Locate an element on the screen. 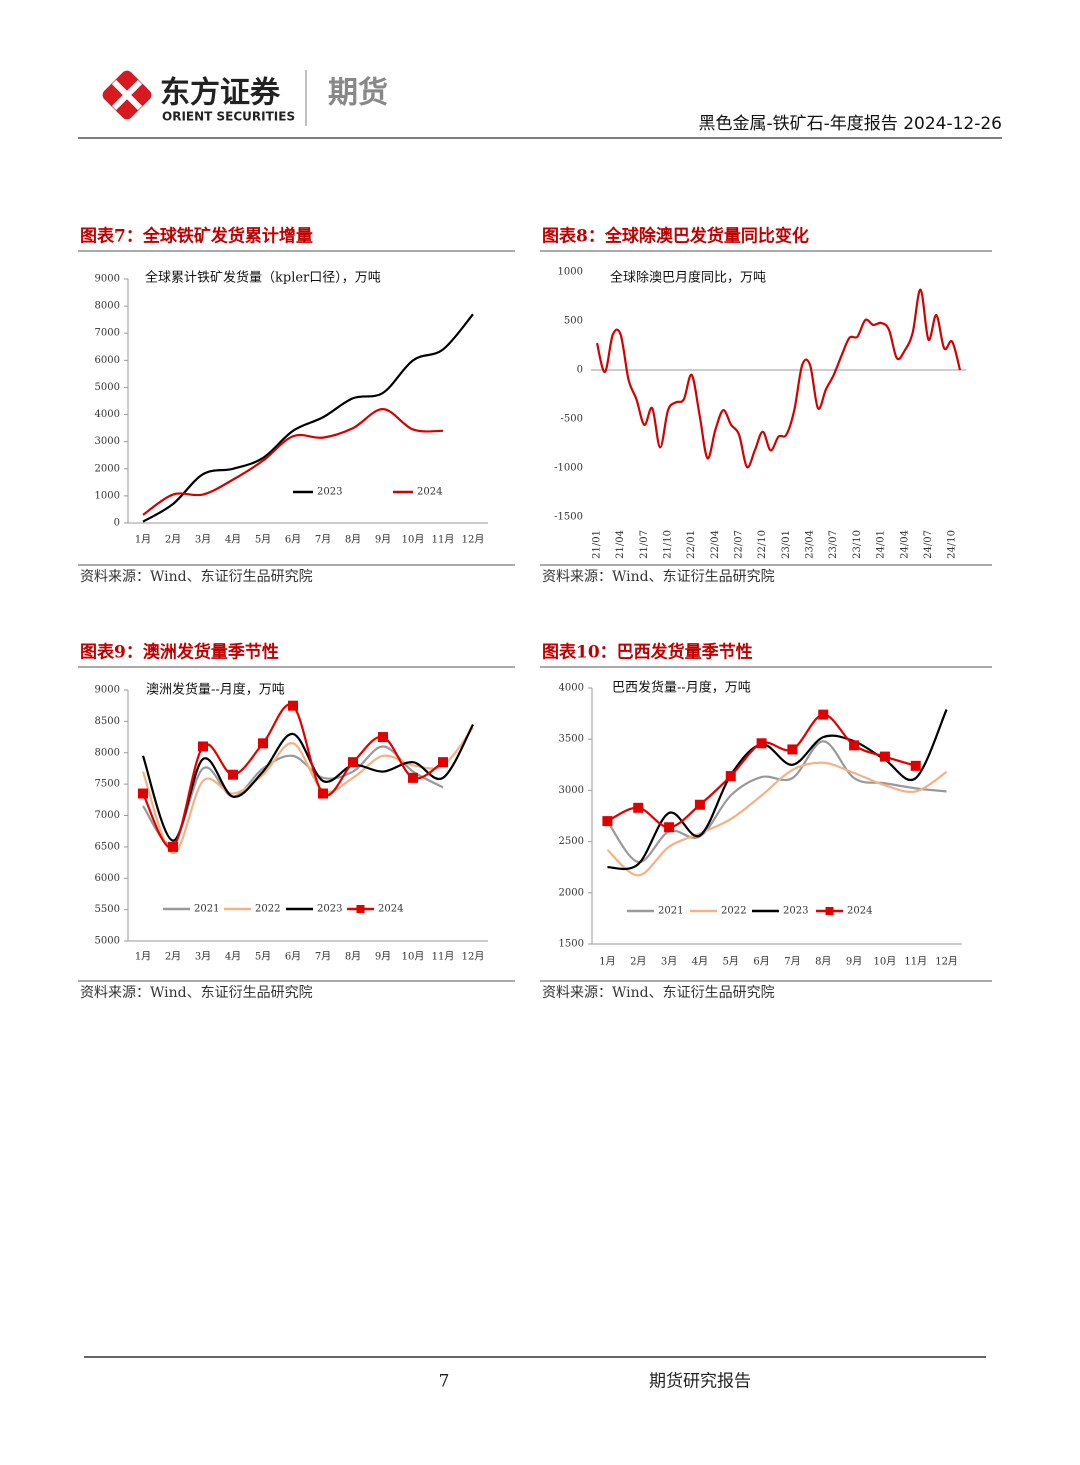  x-tick-label: 8月 is located at coordinates (353, 540).